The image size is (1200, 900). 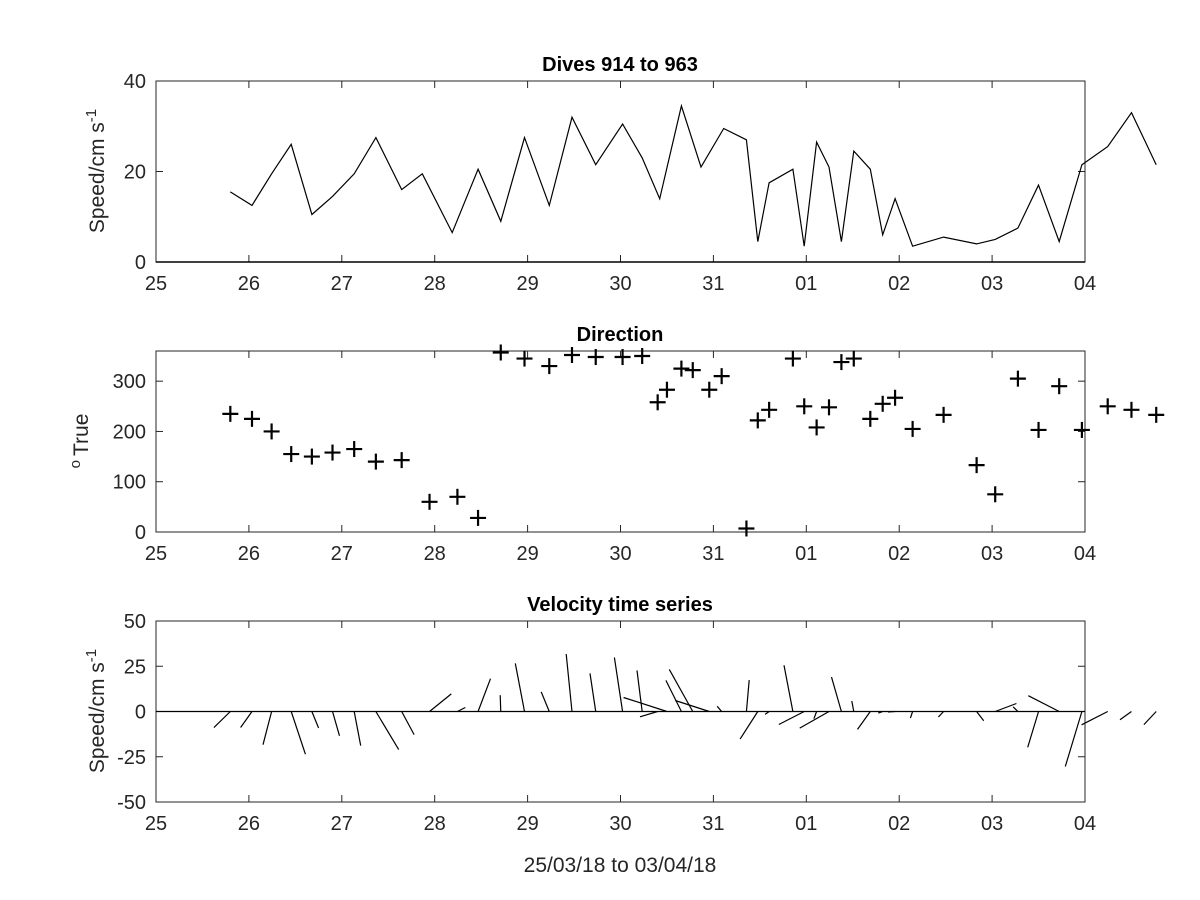 What do you see at coordinates (156, 554) in the screenshot?
I see `direction-x-tick-label: 25` at bounding box center [156, 554].